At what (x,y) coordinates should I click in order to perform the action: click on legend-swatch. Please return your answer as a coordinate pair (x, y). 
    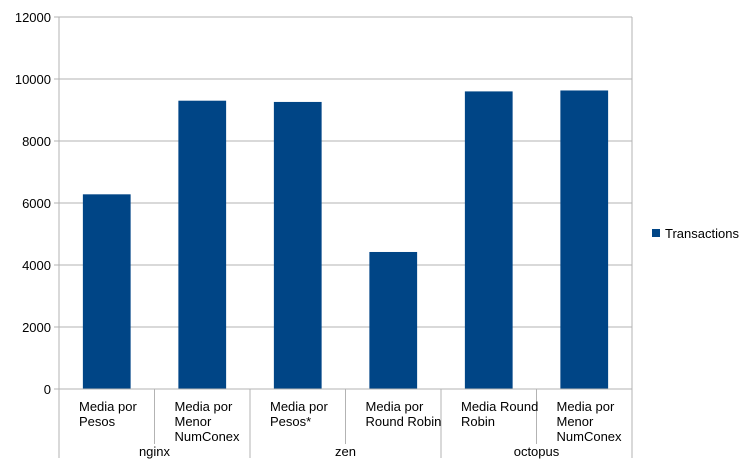
    Looking at the image, I should click on (656, 233).